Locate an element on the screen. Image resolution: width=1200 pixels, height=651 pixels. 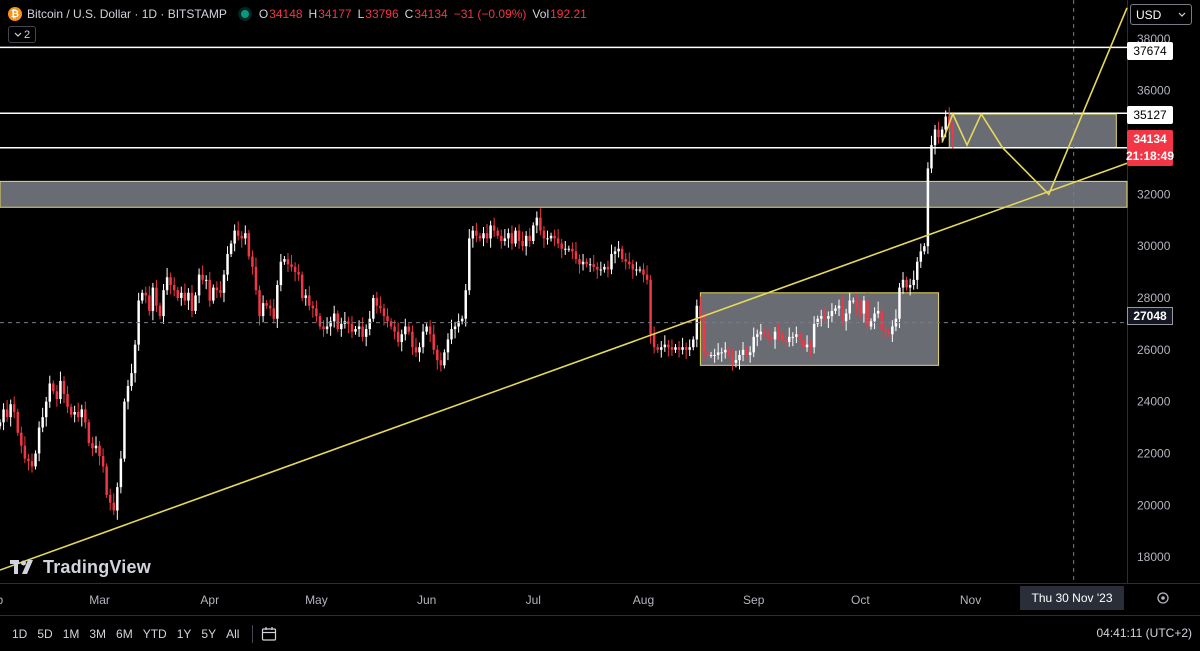
low-label: L is located at coordinates (361, 14).